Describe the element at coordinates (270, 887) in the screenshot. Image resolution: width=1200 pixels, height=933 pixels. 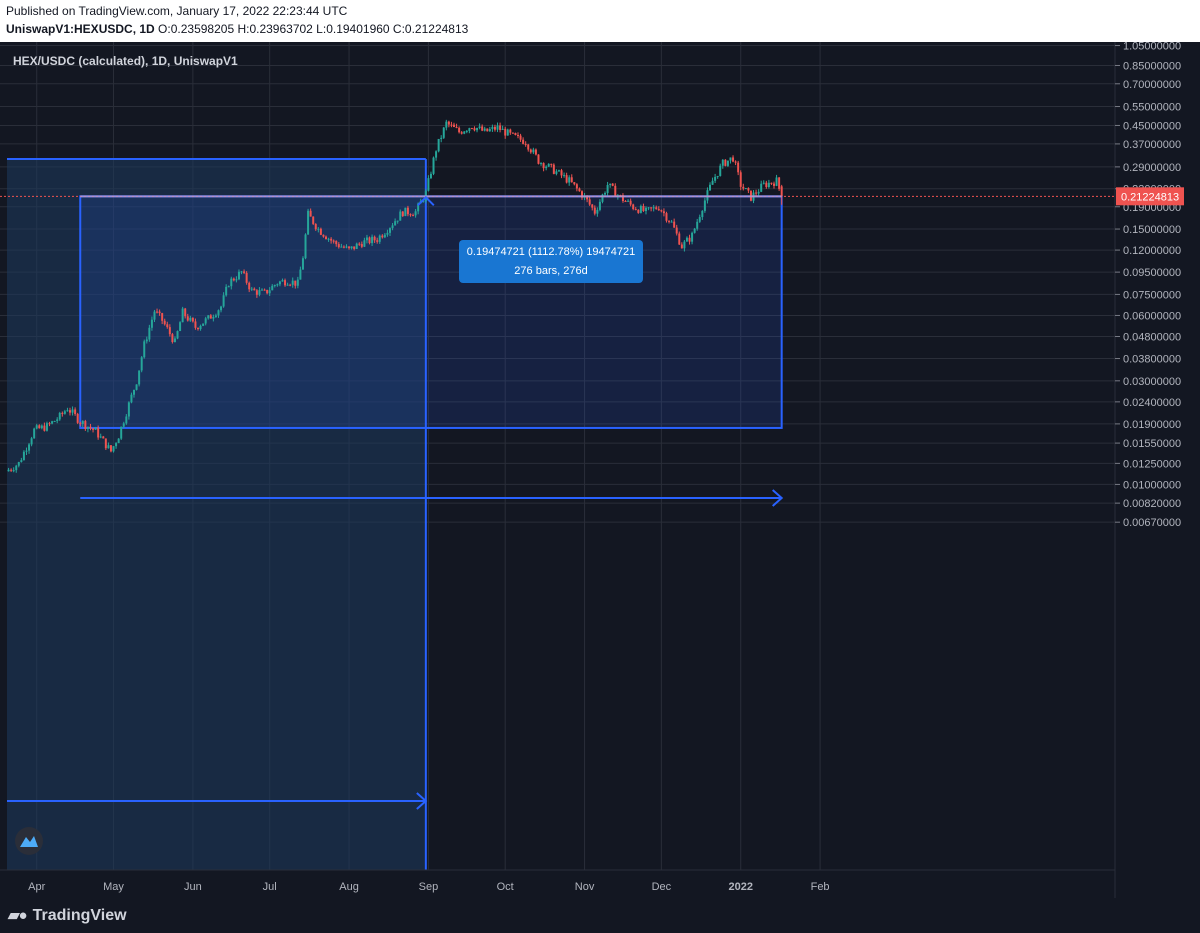
I see `x-tick-label: Jul` at that location.